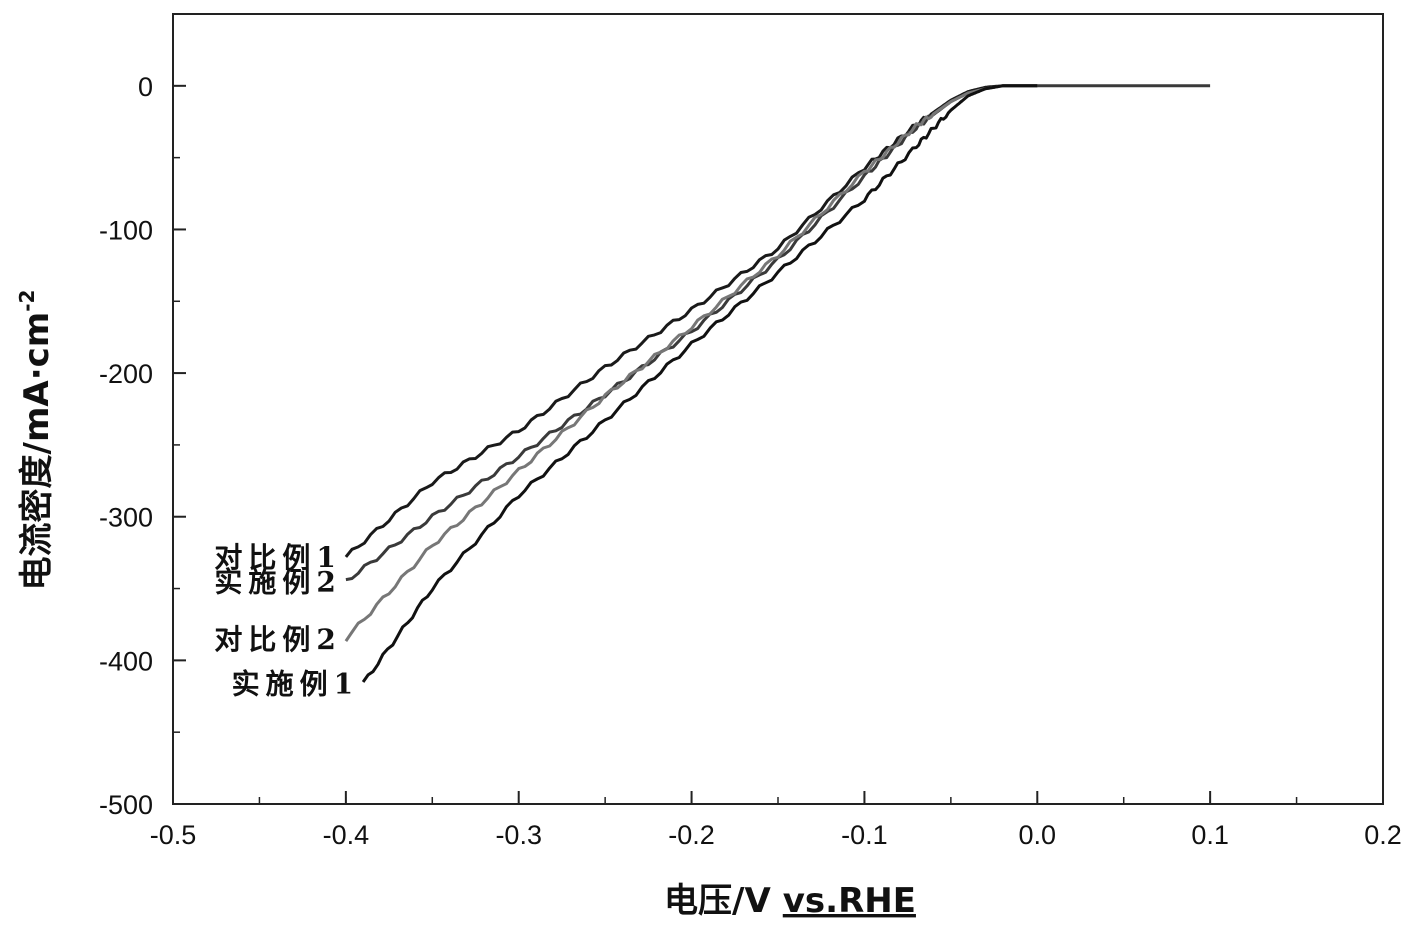 The image size is (1419, 935). Describe the element at coordinates (717, 901) in the screenshot. I see `x-axis-title-main: 电压/V` at that location.